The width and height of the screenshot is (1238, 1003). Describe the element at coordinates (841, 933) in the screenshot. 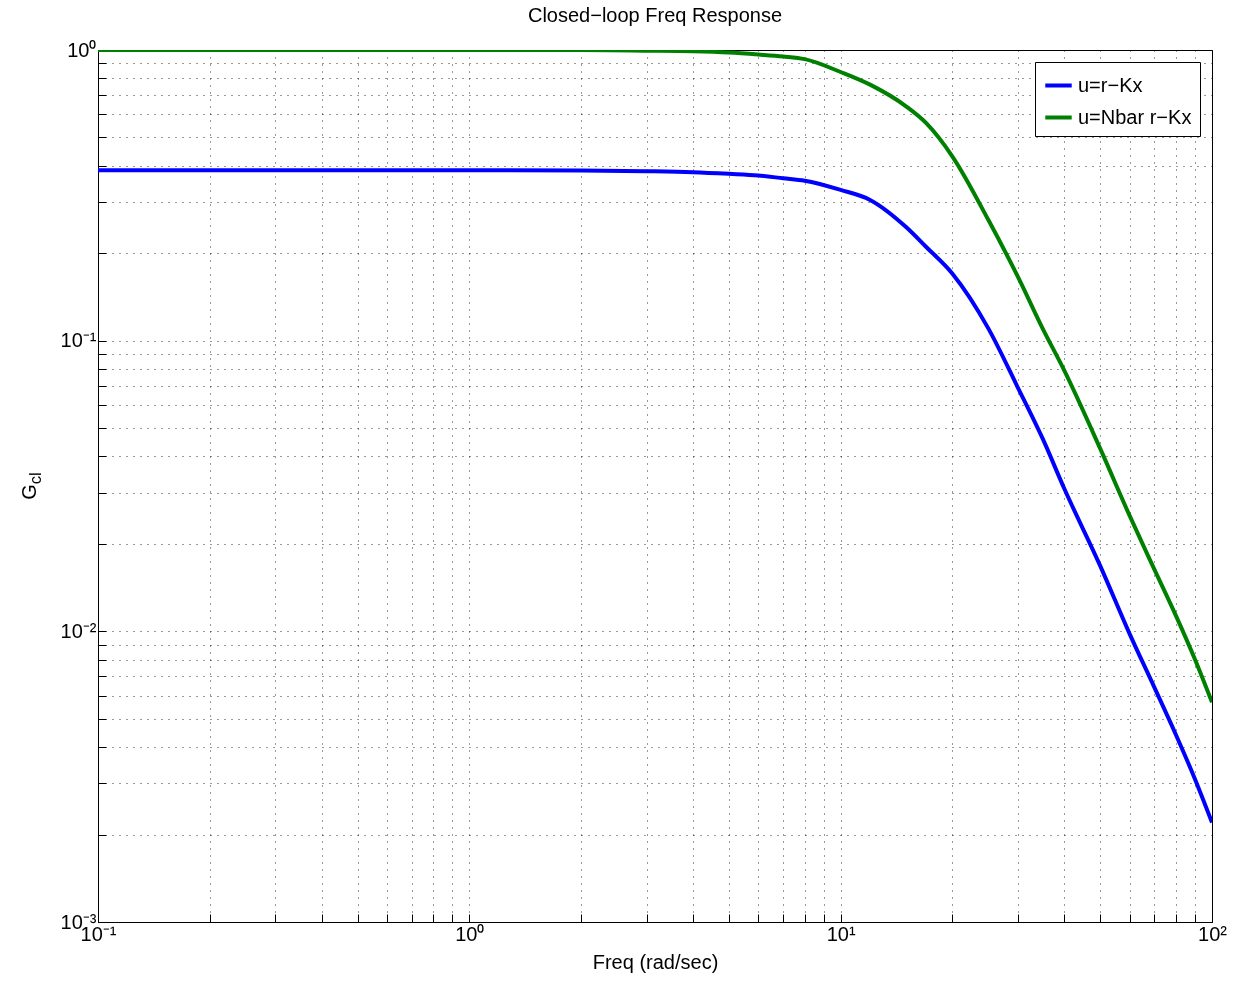

I see `x-tick-label: 10¹` at that location.